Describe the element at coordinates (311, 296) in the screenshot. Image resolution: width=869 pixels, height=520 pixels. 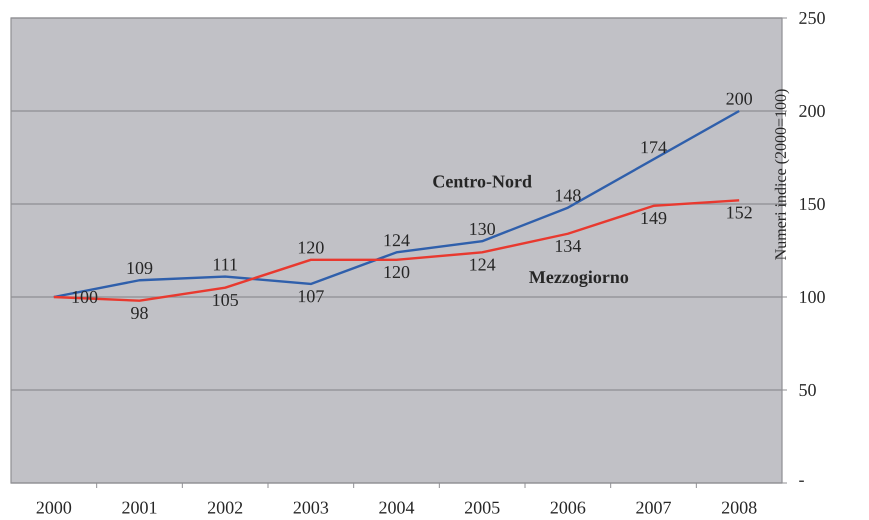
I see `data-label: 107` at that location.